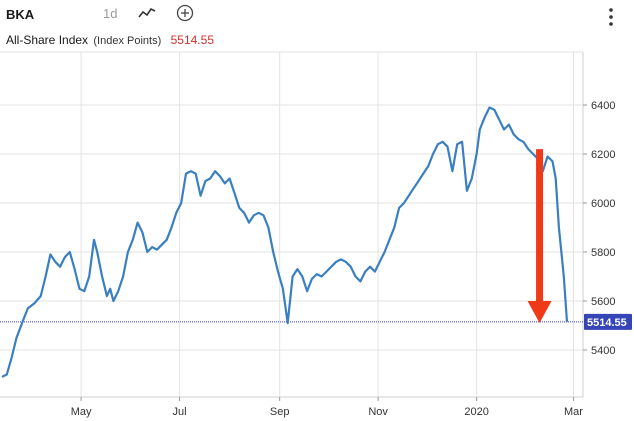  What do you see at coordinates (603, 253) in the screenshot?
I see `y-tick-label: 5800` at bounding box center [603, 253].